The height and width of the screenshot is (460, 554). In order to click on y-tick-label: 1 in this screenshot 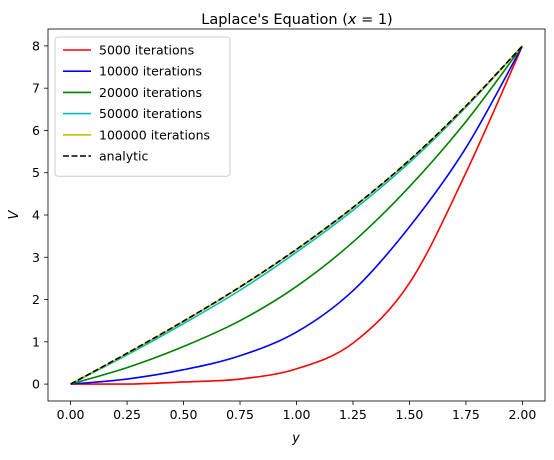, I will do `click(36, 341)`.